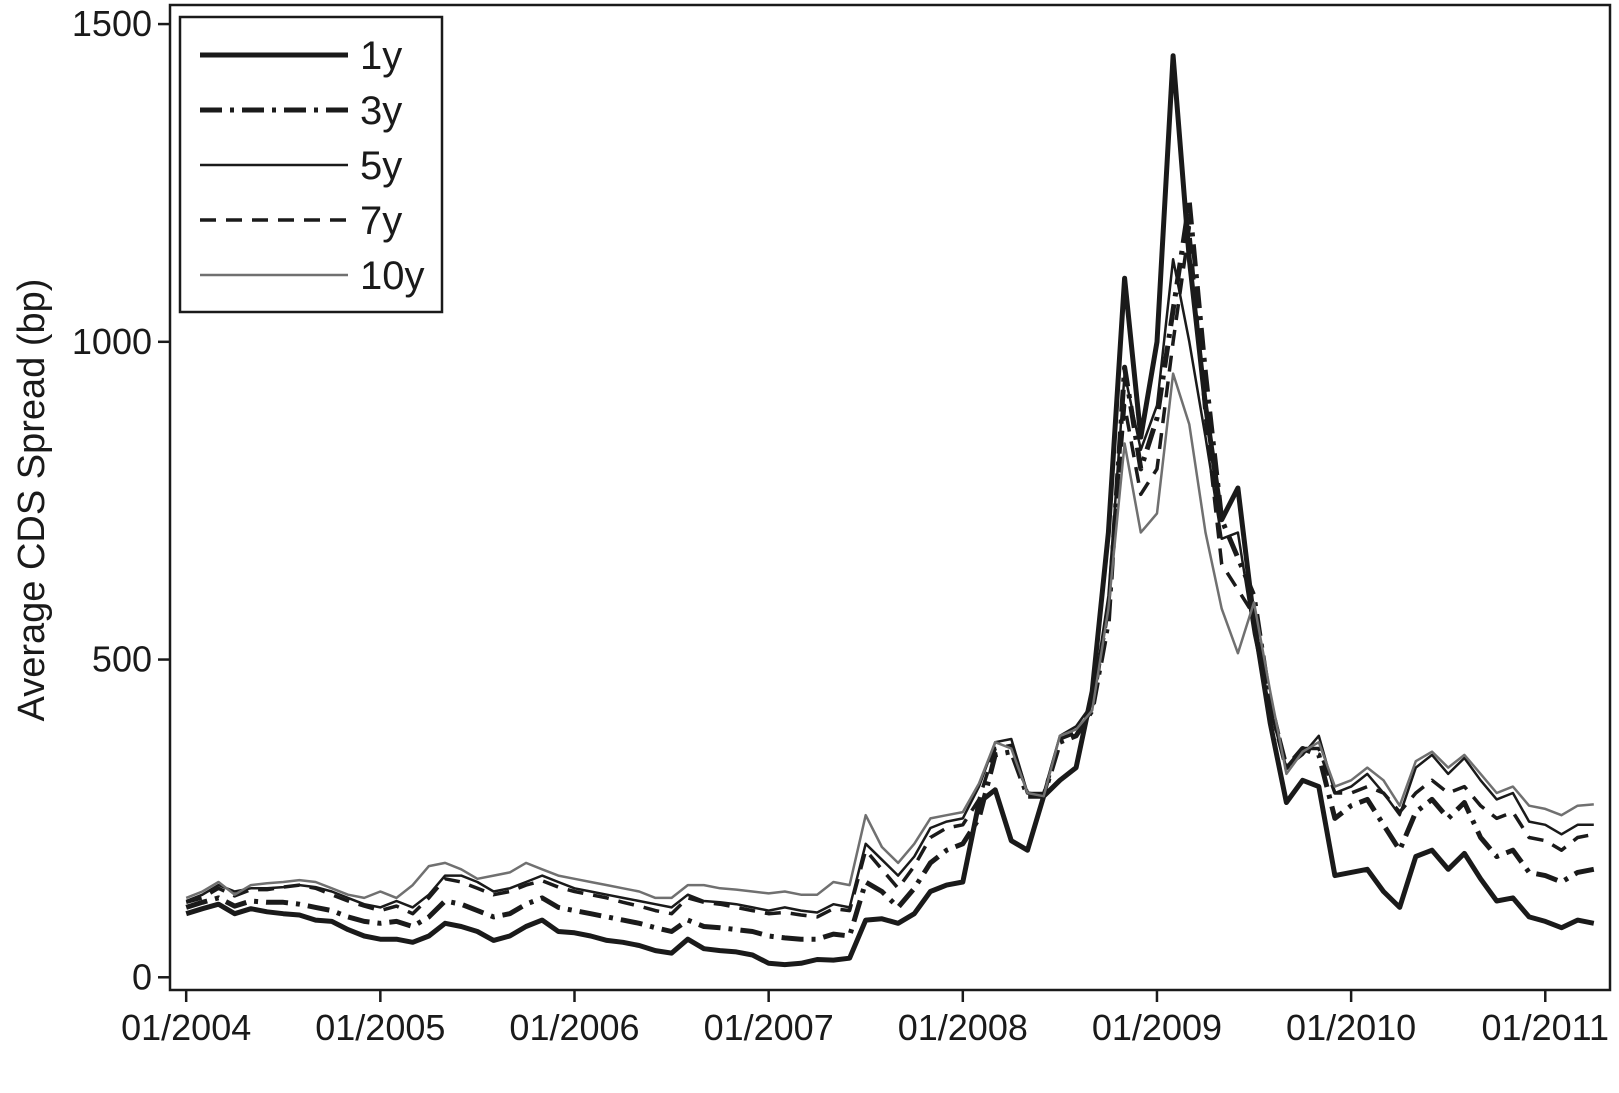  What do you see at coordinates (122, 659) in the screenshot?
I see `y-tick-label: 500` at bounding box center [122, 659].